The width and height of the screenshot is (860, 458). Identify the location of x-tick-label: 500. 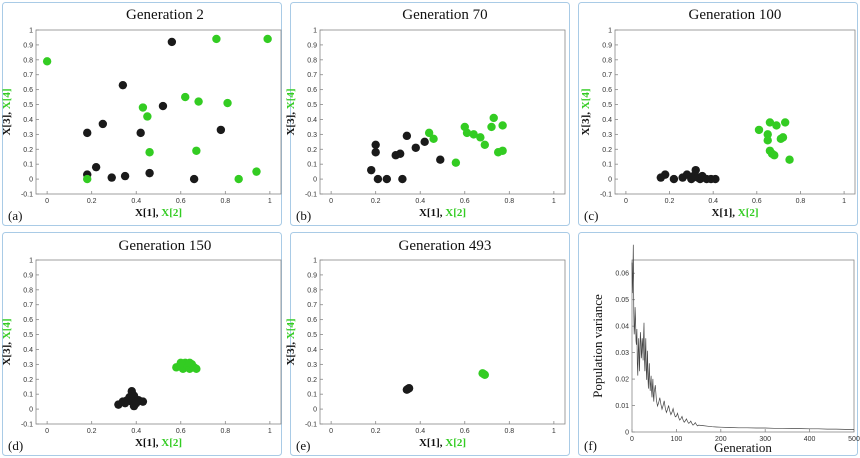
(854, 439).